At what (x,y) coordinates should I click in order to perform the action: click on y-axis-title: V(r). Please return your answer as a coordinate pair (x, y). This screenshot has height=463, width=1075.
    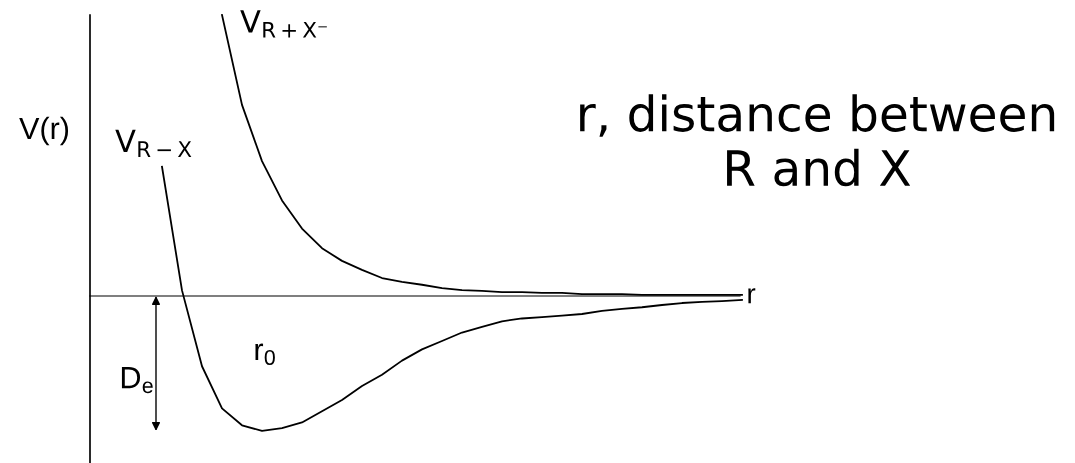
    Looking at the image, I should click on (44, 131).